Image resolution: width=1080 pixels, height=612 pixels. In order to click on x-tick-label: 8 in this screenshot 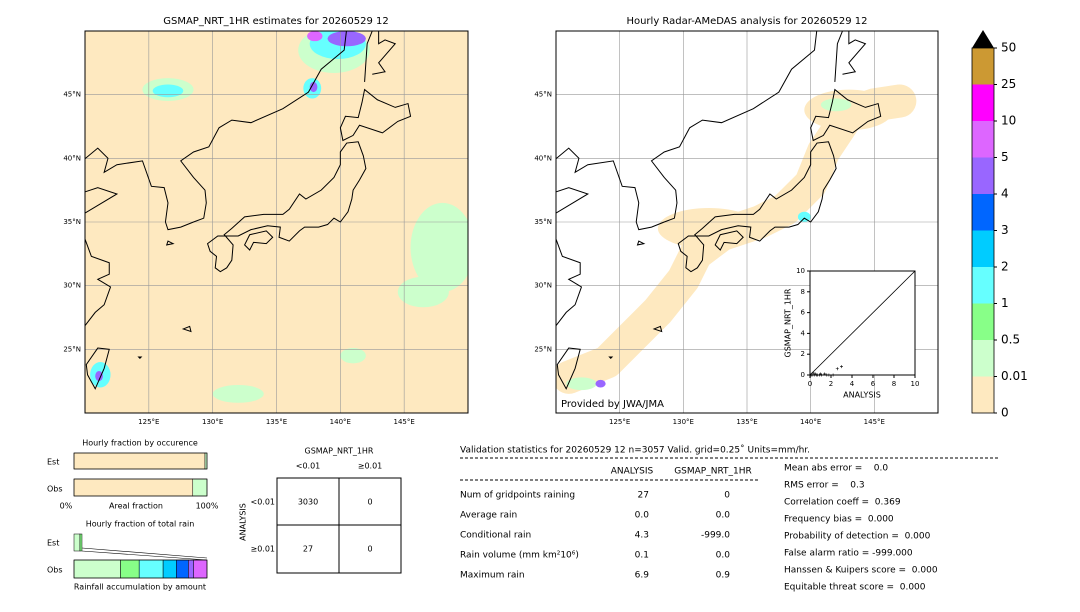, I will do `click(894, 384)`.